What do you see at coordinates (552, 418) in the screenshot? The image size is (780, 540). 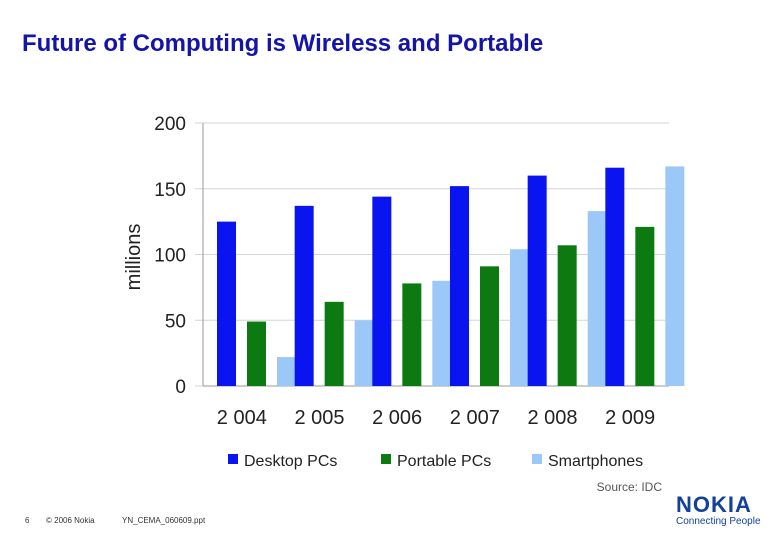 I see `x-tick-label: 2 008` at bounding box center [552, 418].